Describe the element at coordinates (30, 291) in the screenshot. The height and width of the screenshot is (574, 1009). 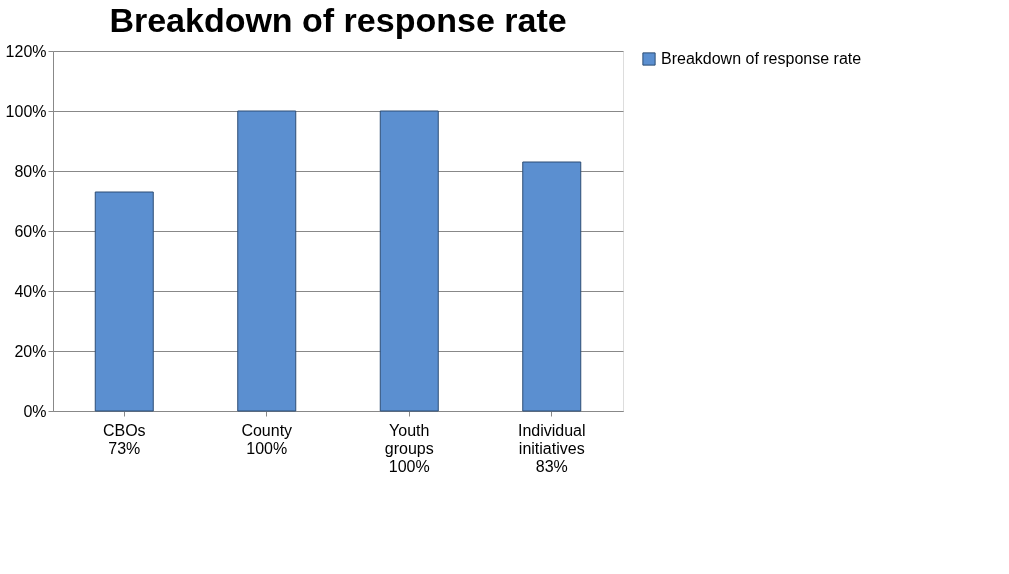
I see `y-tick-label: 40%` at that location.